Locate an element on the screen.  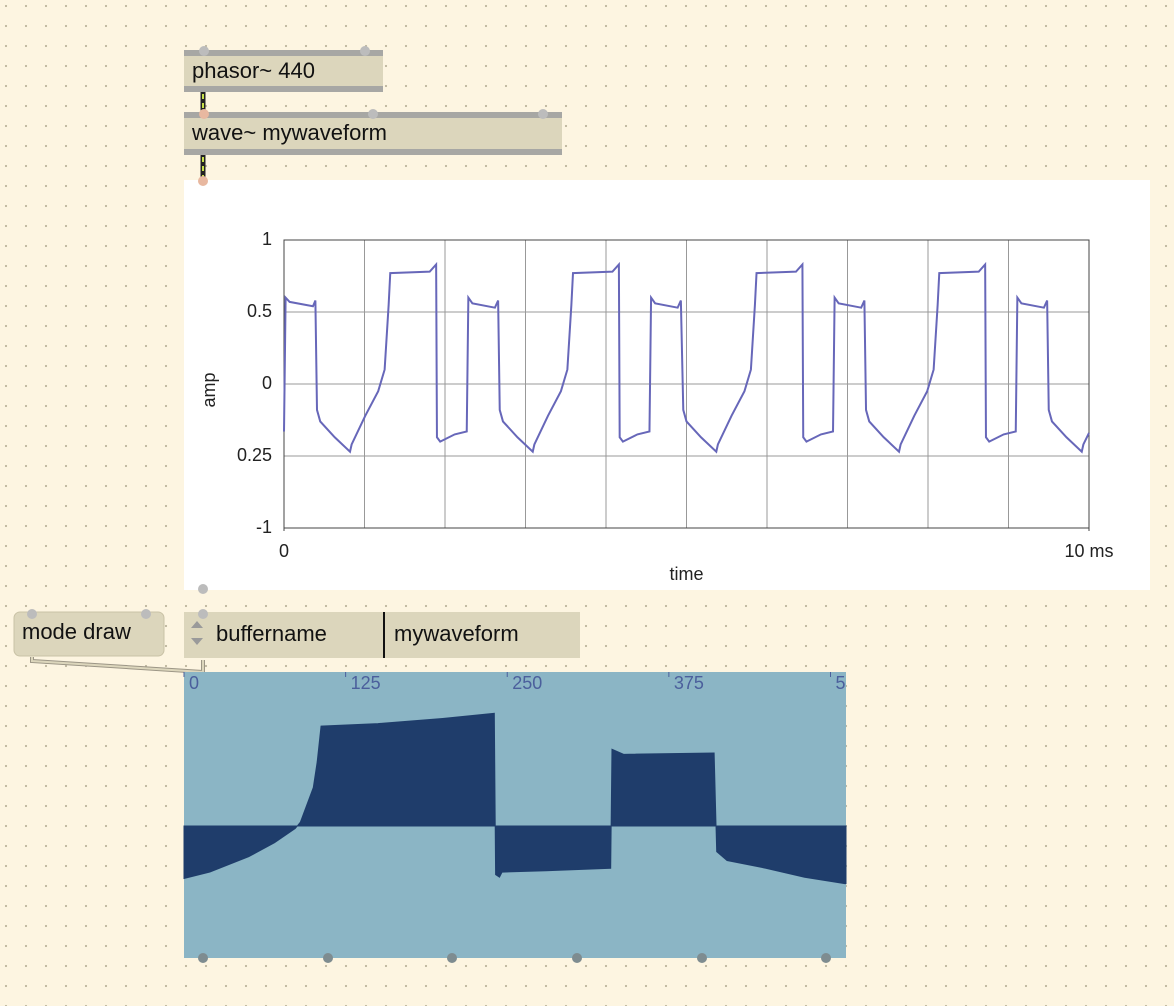
waveform: 0 125 250 375 5 is located at coordinates (515, 778).